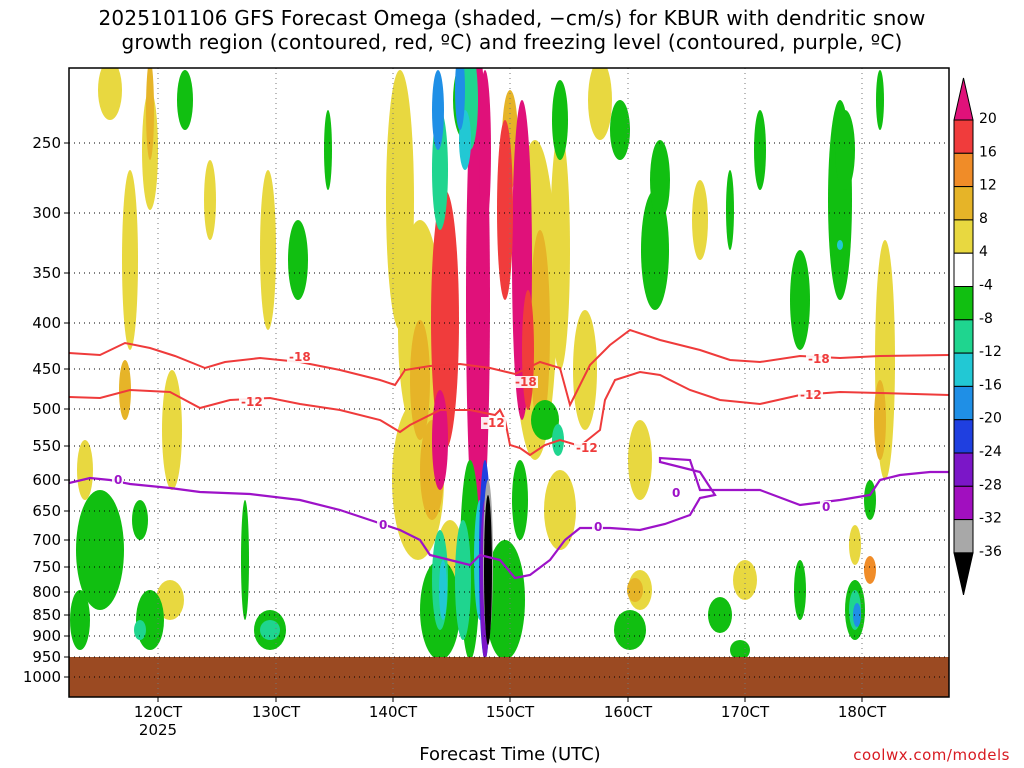  Describe the element at coordinates (510, 712) in the screenshot. I see `x-tick-label: 150CT` at that location.